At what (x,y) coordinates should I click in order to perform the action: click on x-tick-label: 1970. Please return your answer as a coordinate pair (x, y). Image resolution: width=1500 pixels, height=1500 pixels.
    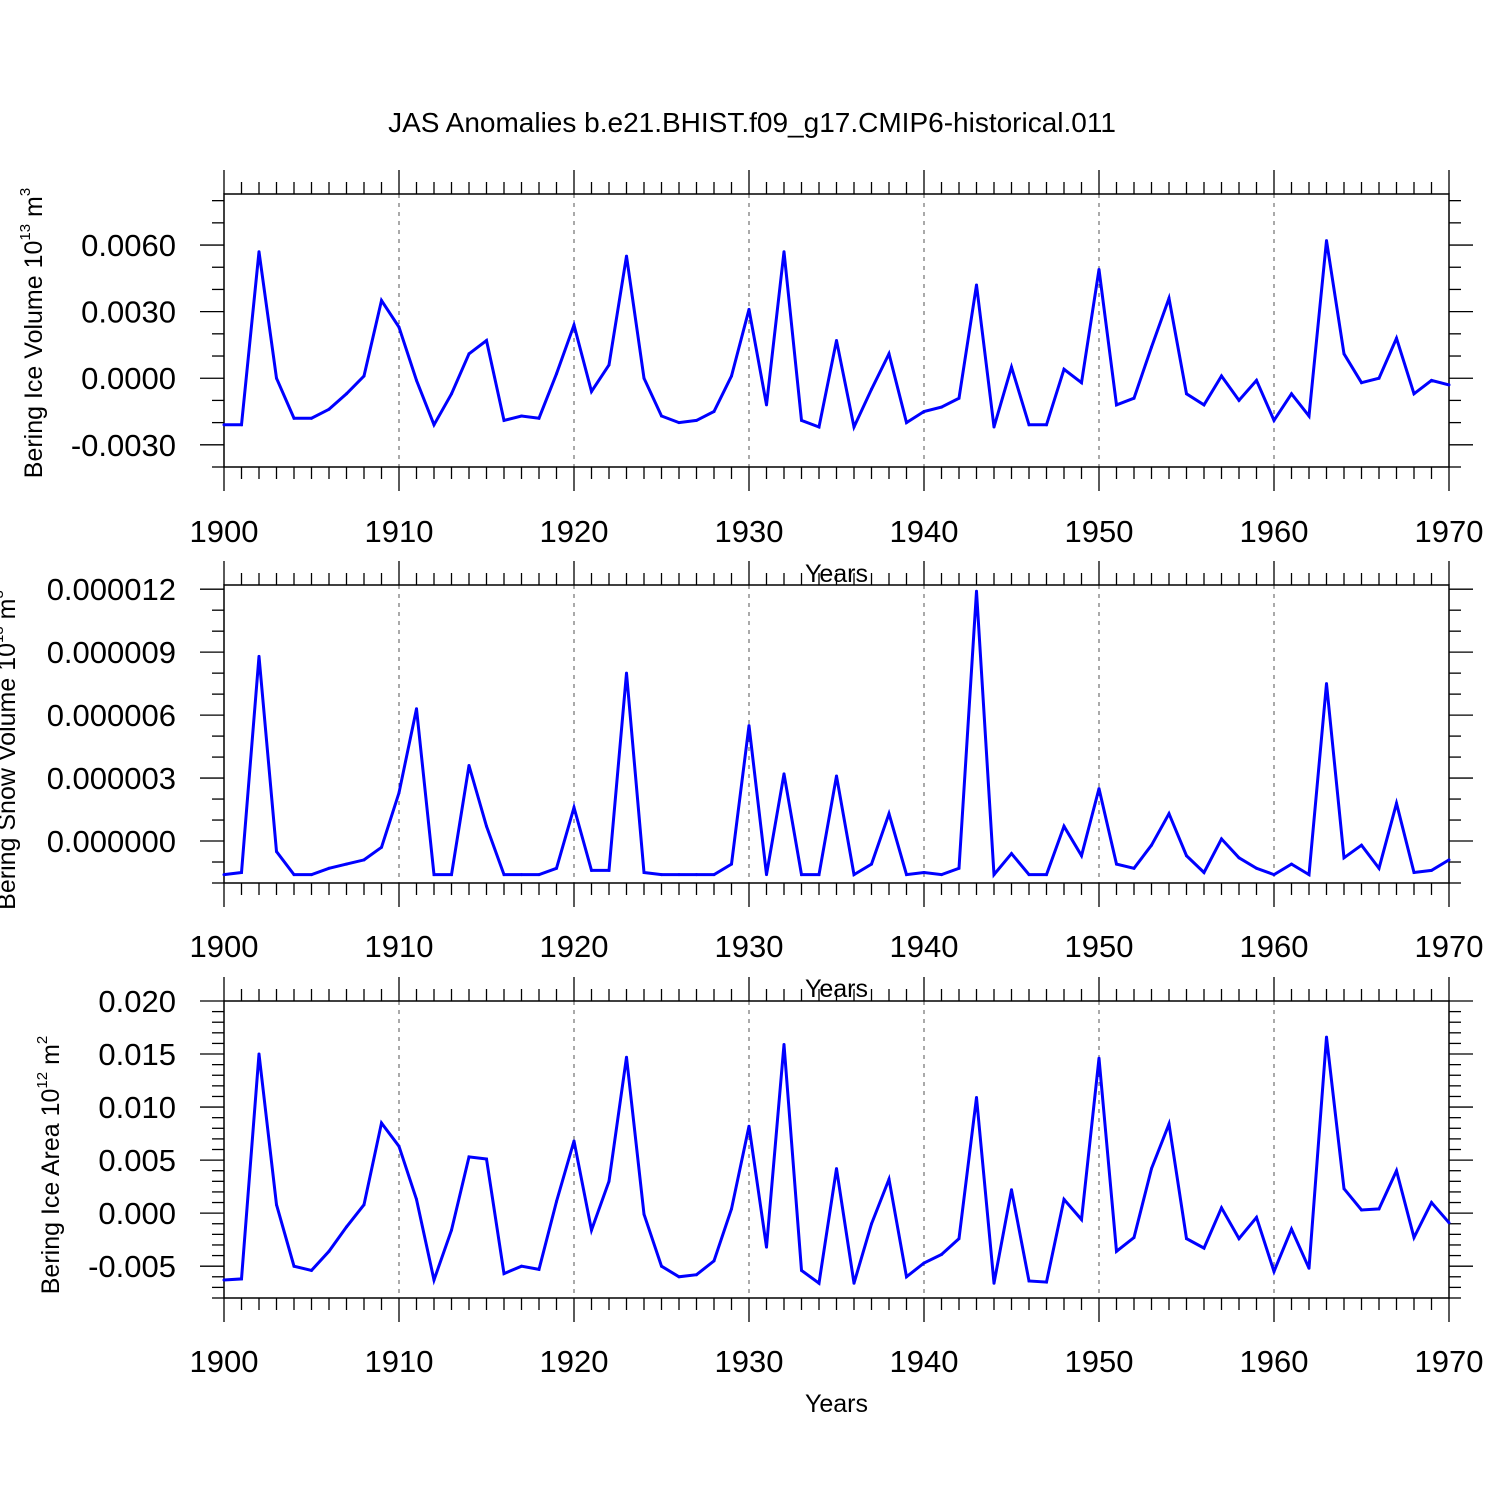
    Looking at the image, I should click on (1449, 531).